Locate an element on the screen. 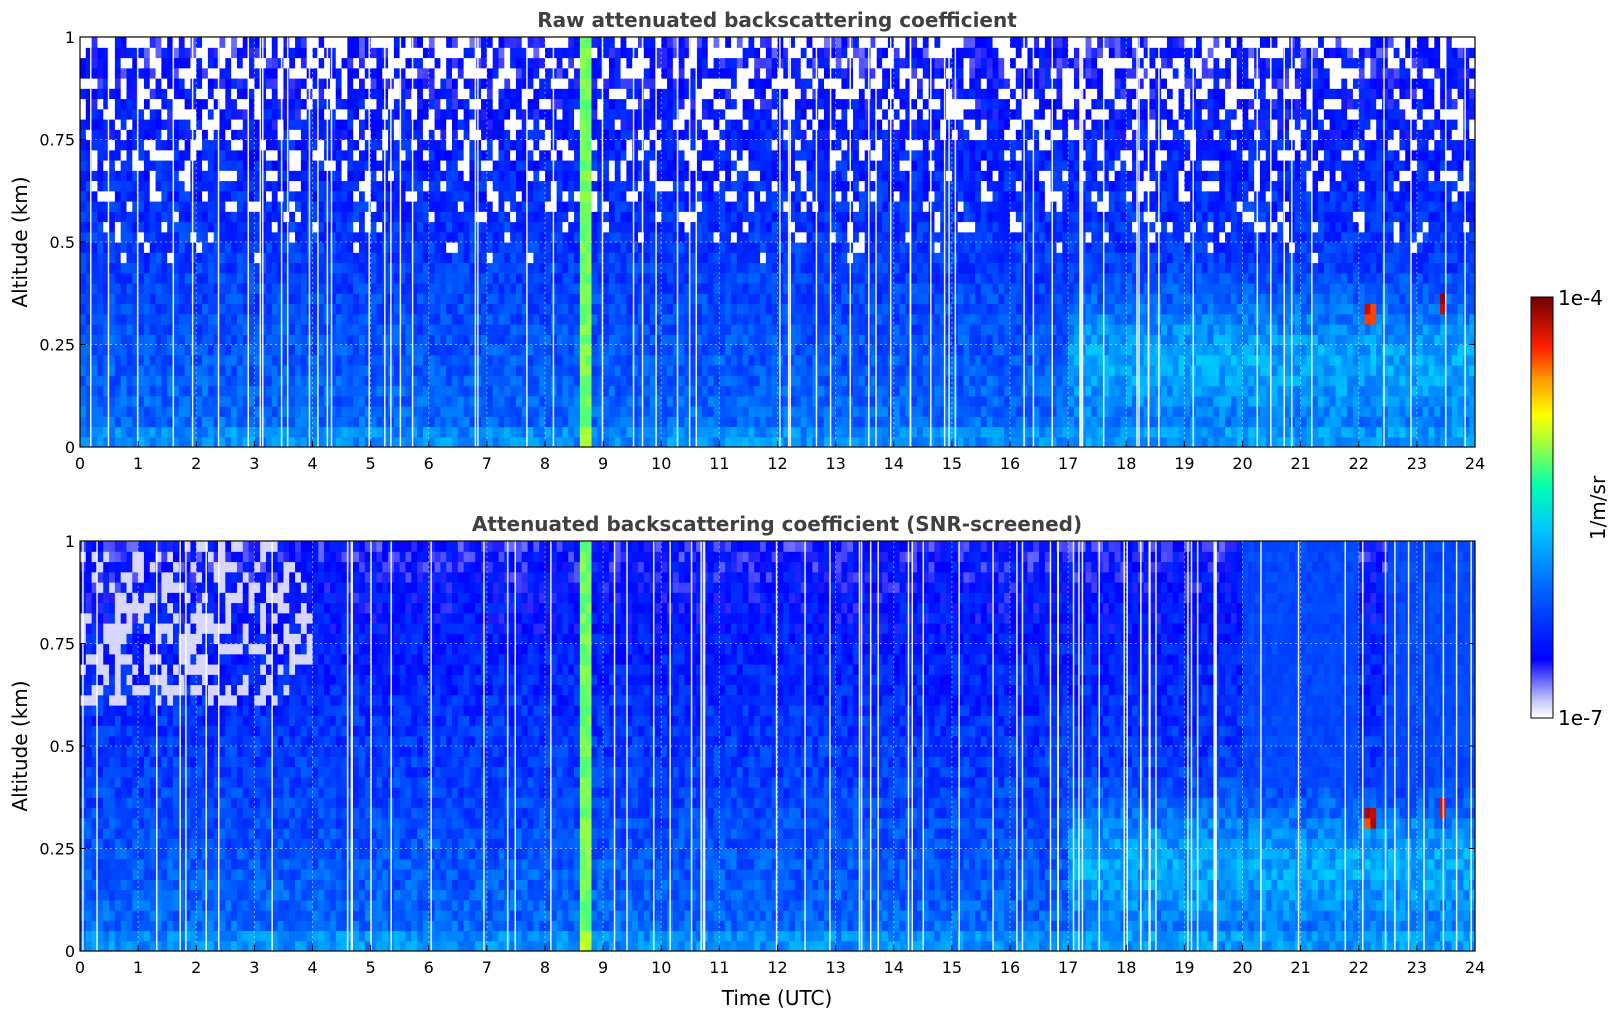 Image resolution: width=1621 pixels, height=1024 pixels. colorbar: 1e-4 1e-7 1/m/sr is located at coordinates (1570, 508).